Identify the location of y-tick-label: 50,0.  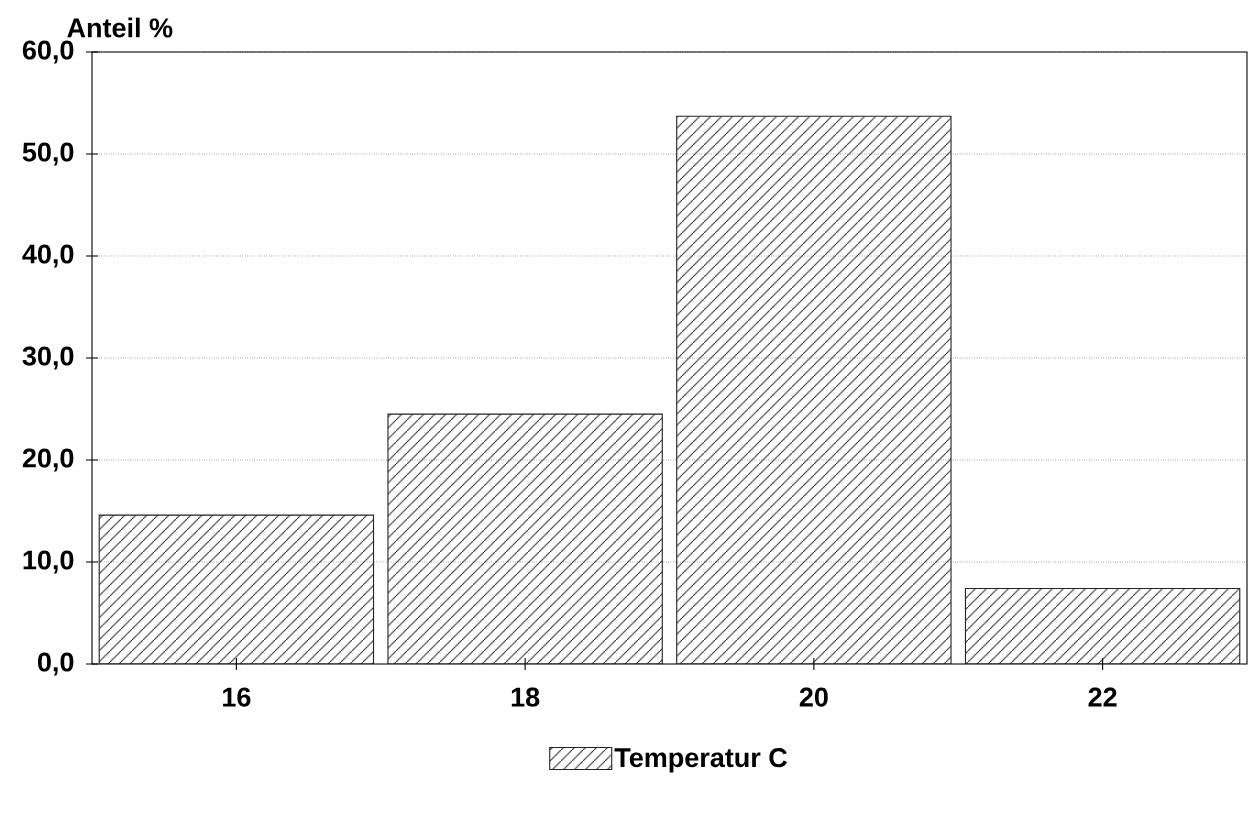
(48, 154).